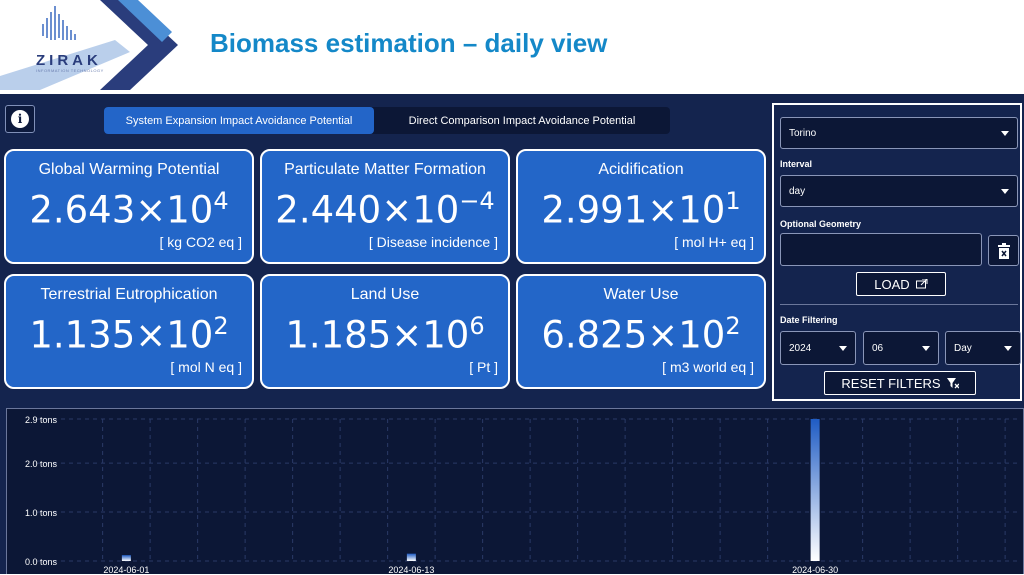 The width and height of the screenshot is (1024, 575). Describe the element at coordinates (881, 249) in the screenshot. I see `geometry-input` at that location.